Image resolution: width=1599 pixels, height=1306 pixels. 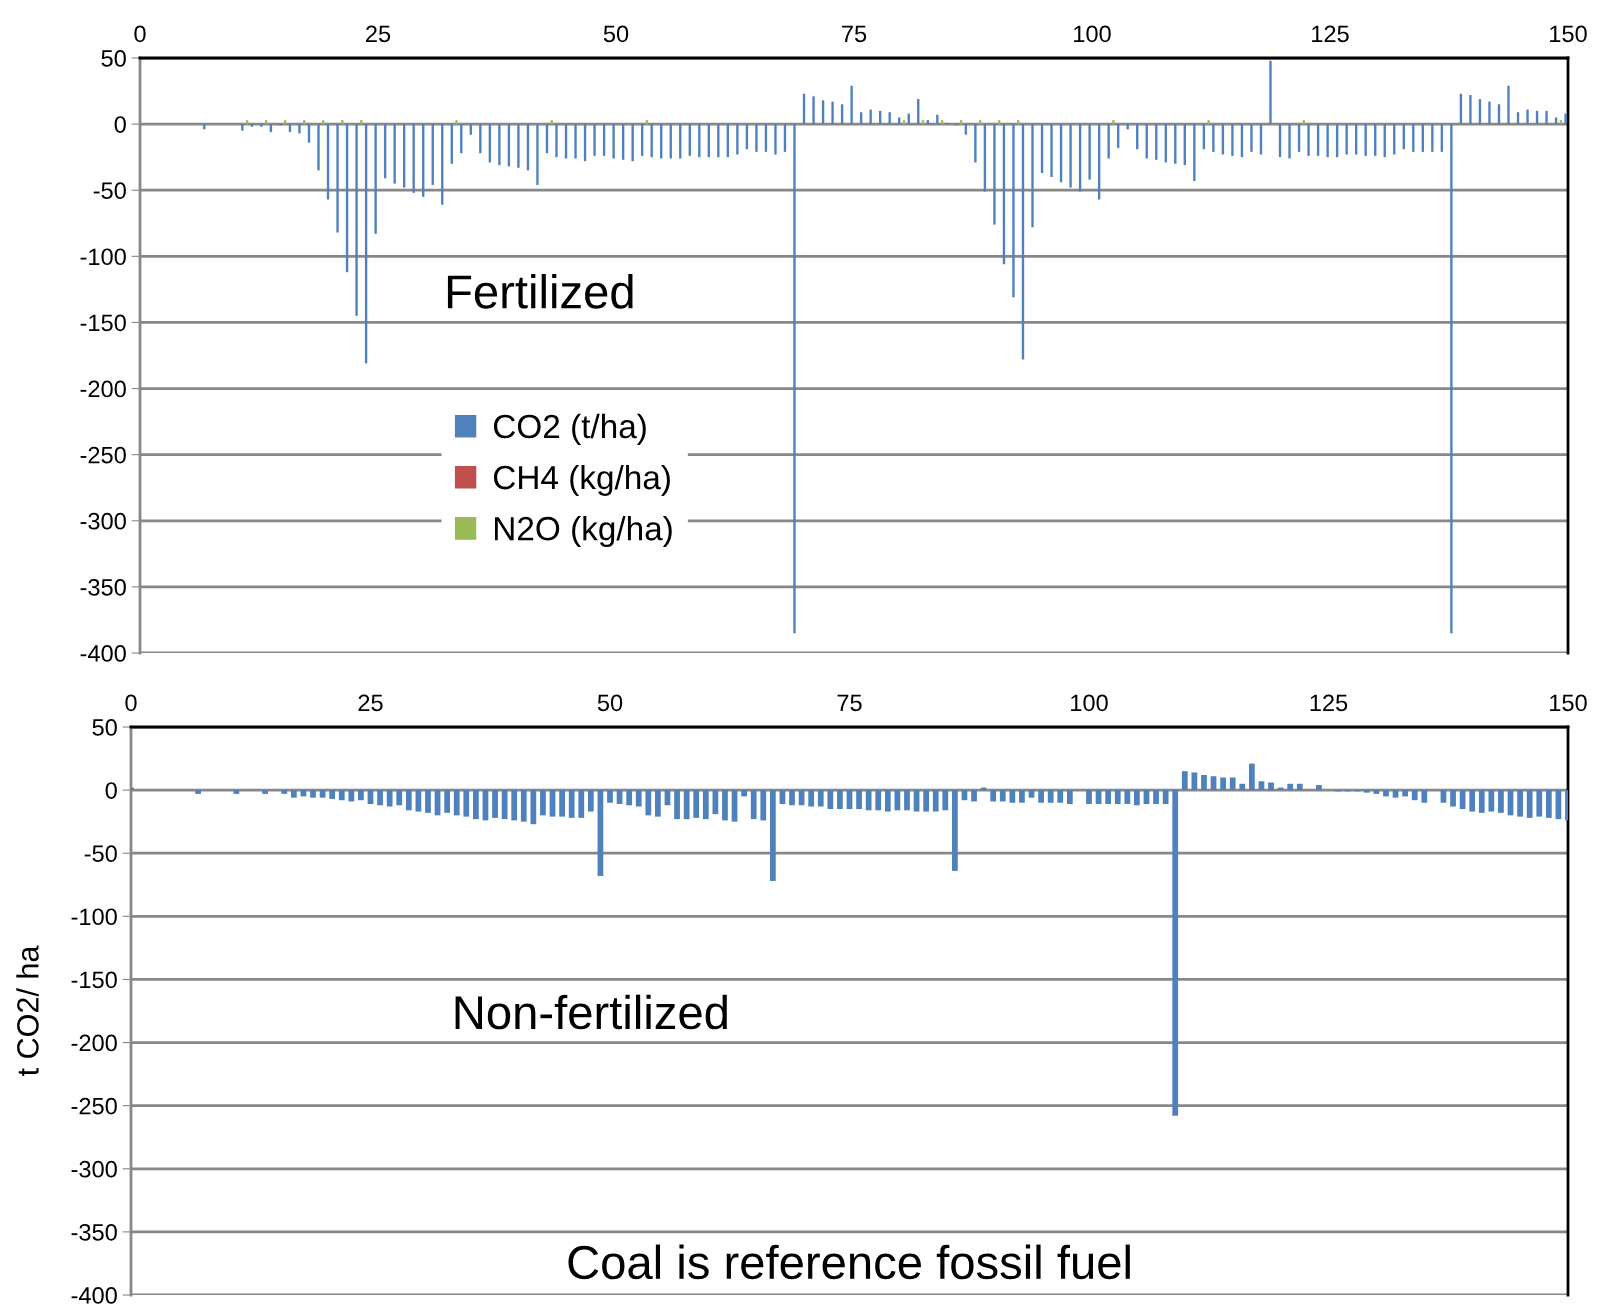 I want to click on annotation: Coal is reference fossil fuel, so click(x=849, y=1262).